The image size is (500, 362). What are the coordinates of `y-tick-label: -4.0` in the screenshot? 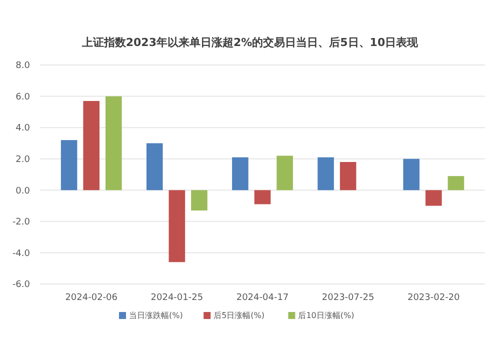 It's located at (21, 253).